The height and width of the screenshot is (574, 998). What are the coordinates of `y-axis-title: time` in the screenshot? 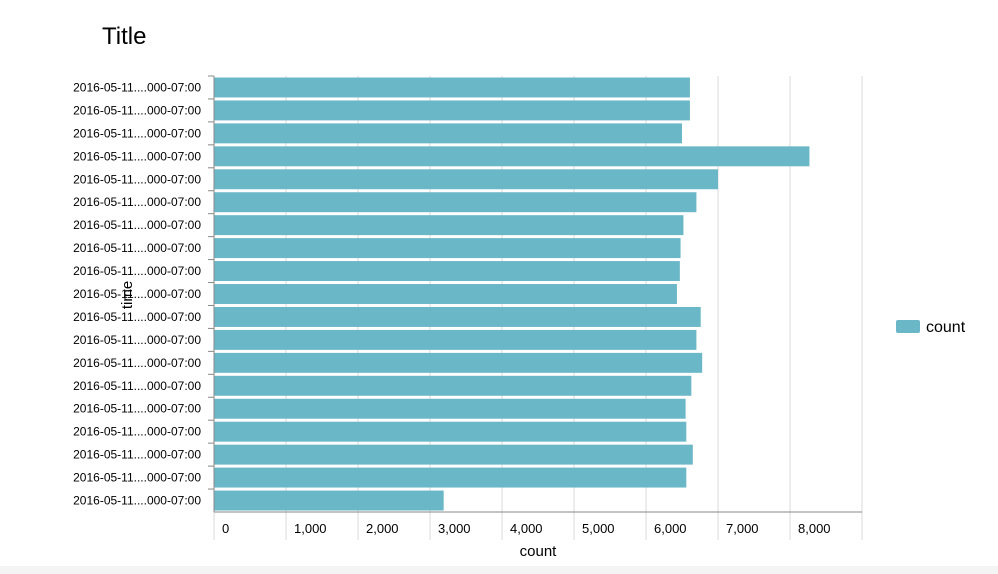 It's located at (127, 295).